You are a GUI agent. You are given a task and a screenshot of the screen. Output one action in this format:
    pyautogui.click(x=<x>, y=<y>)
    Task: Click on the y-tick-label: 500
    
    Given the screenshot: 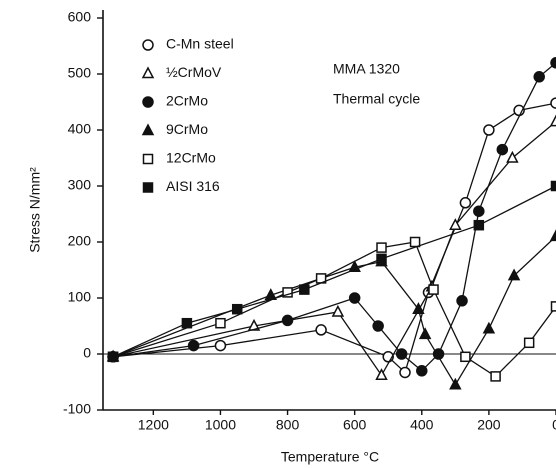 What is the action you would take?
    pyautogui.click(x=80, y=73)
    